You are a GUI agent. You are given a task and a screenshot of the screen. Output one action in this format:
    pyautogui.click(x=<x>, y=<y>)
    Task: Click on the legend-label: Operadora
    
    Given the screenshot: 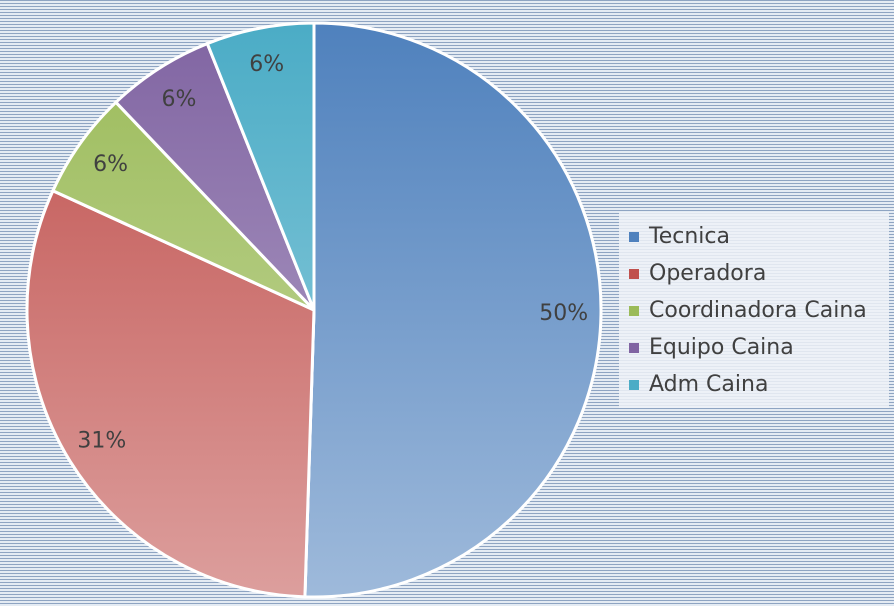 What is the action you would take?
    pyautogui.click(x=707, y=273)
    